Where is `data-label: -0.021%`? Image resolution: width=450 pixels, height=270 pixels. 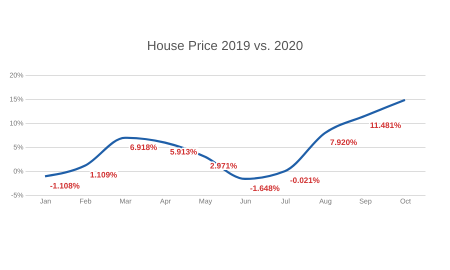 data-label: -0.021% is located at coordinates (305, 181).